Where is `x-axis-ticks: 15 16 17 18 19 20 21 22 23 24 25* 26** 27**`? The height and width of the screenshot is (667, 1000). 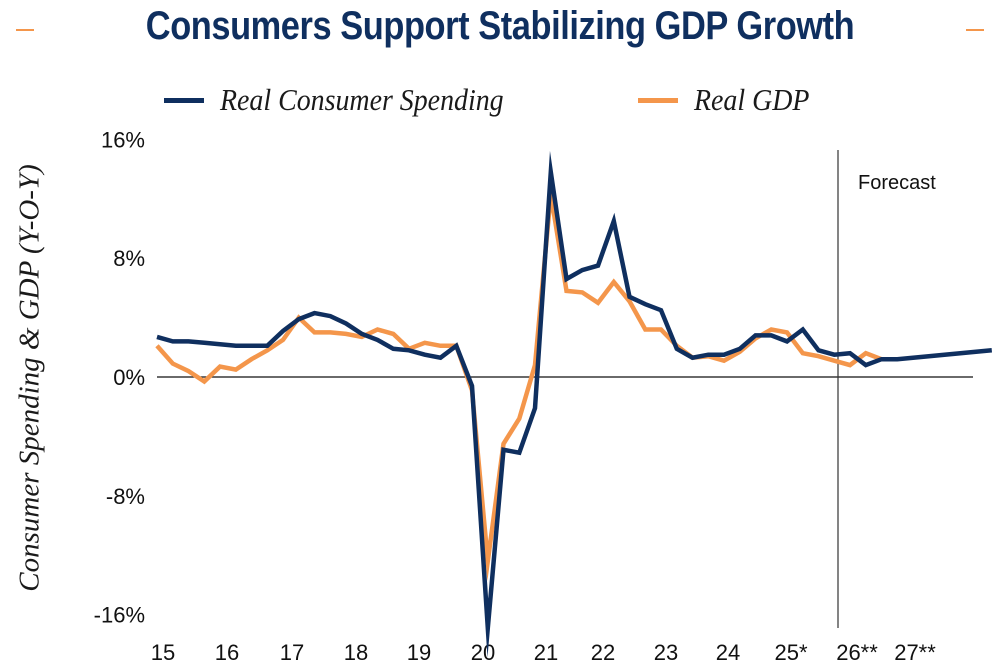 x-axis-ticks: 15 16 17 18 19 20 21 22 23 24 25* 26** 27** is located at coordinates (543, 652).